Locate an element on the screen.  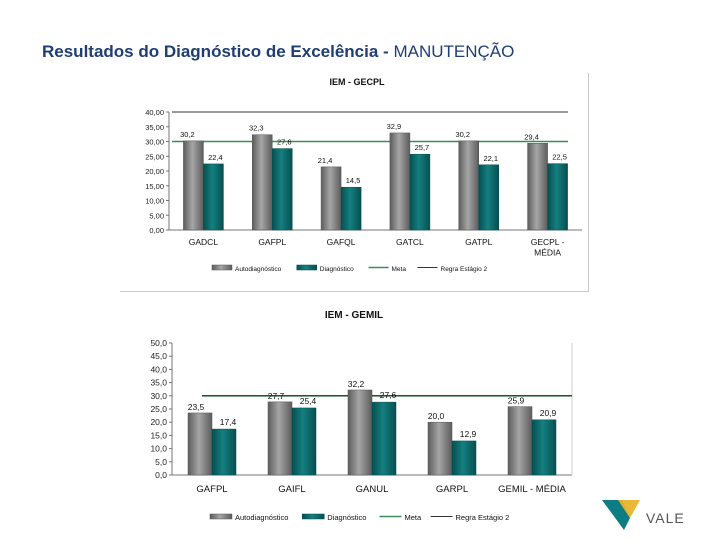
y-tick-label: 10,0 is located at coordinates (158, 449).